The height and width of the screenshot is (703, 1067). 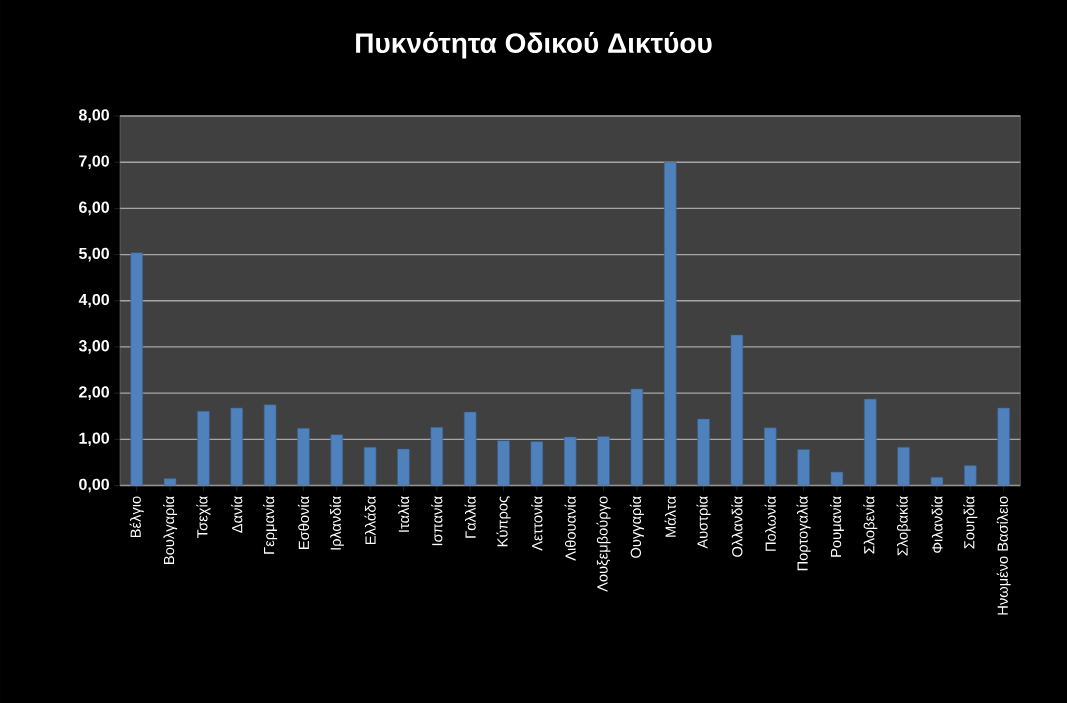 I want to click on x-tick-label: Αυστρία, so click(x=703, y=522).